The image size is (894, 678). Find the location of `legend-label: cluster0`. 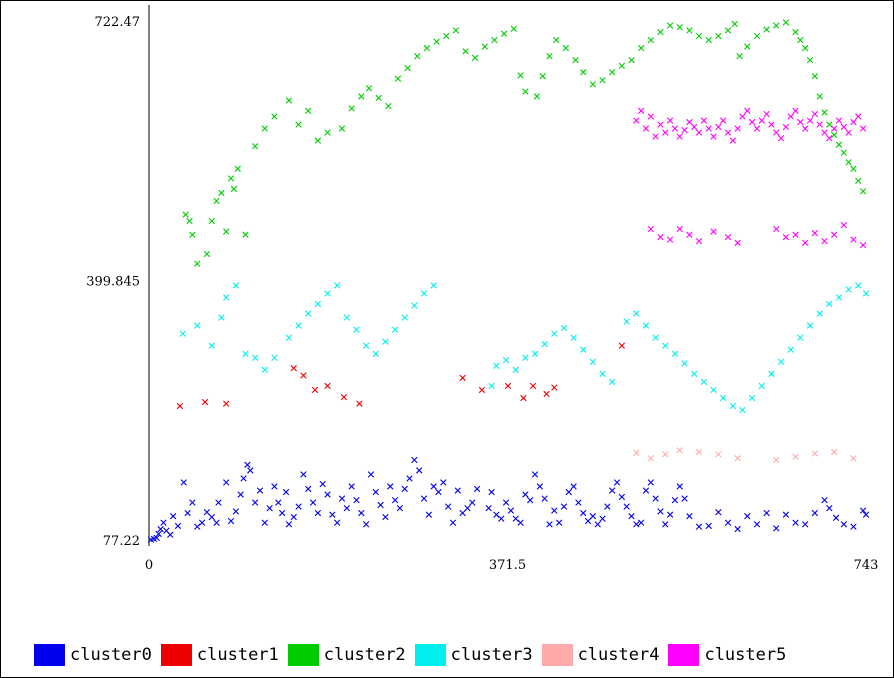

legend-label: cluster0 is located at coordinates (111, 655).